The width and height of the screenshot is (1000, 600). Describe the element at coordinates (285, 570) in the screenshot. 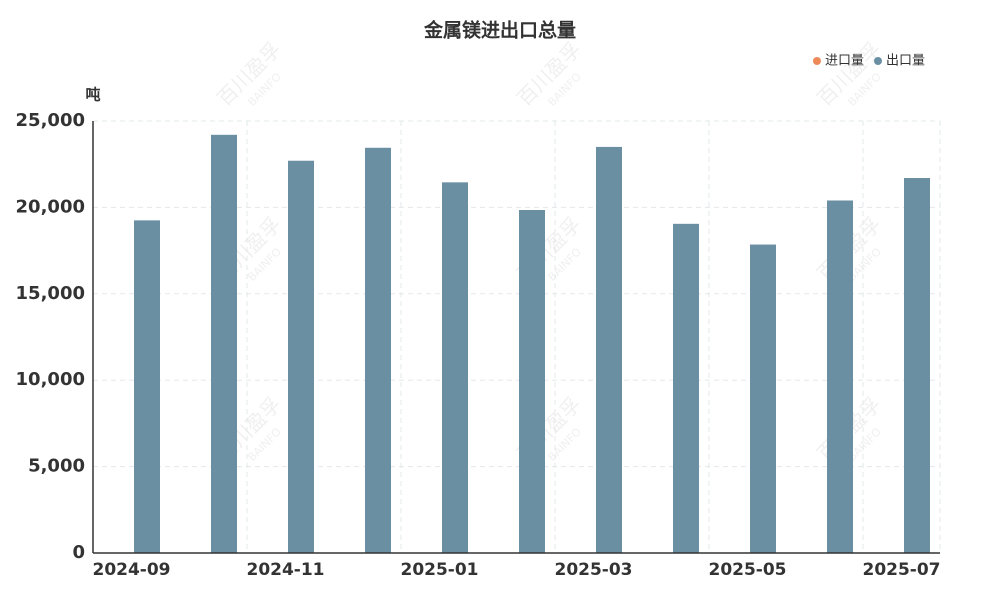

I see `x-tick-label: 2024-11` at that location.